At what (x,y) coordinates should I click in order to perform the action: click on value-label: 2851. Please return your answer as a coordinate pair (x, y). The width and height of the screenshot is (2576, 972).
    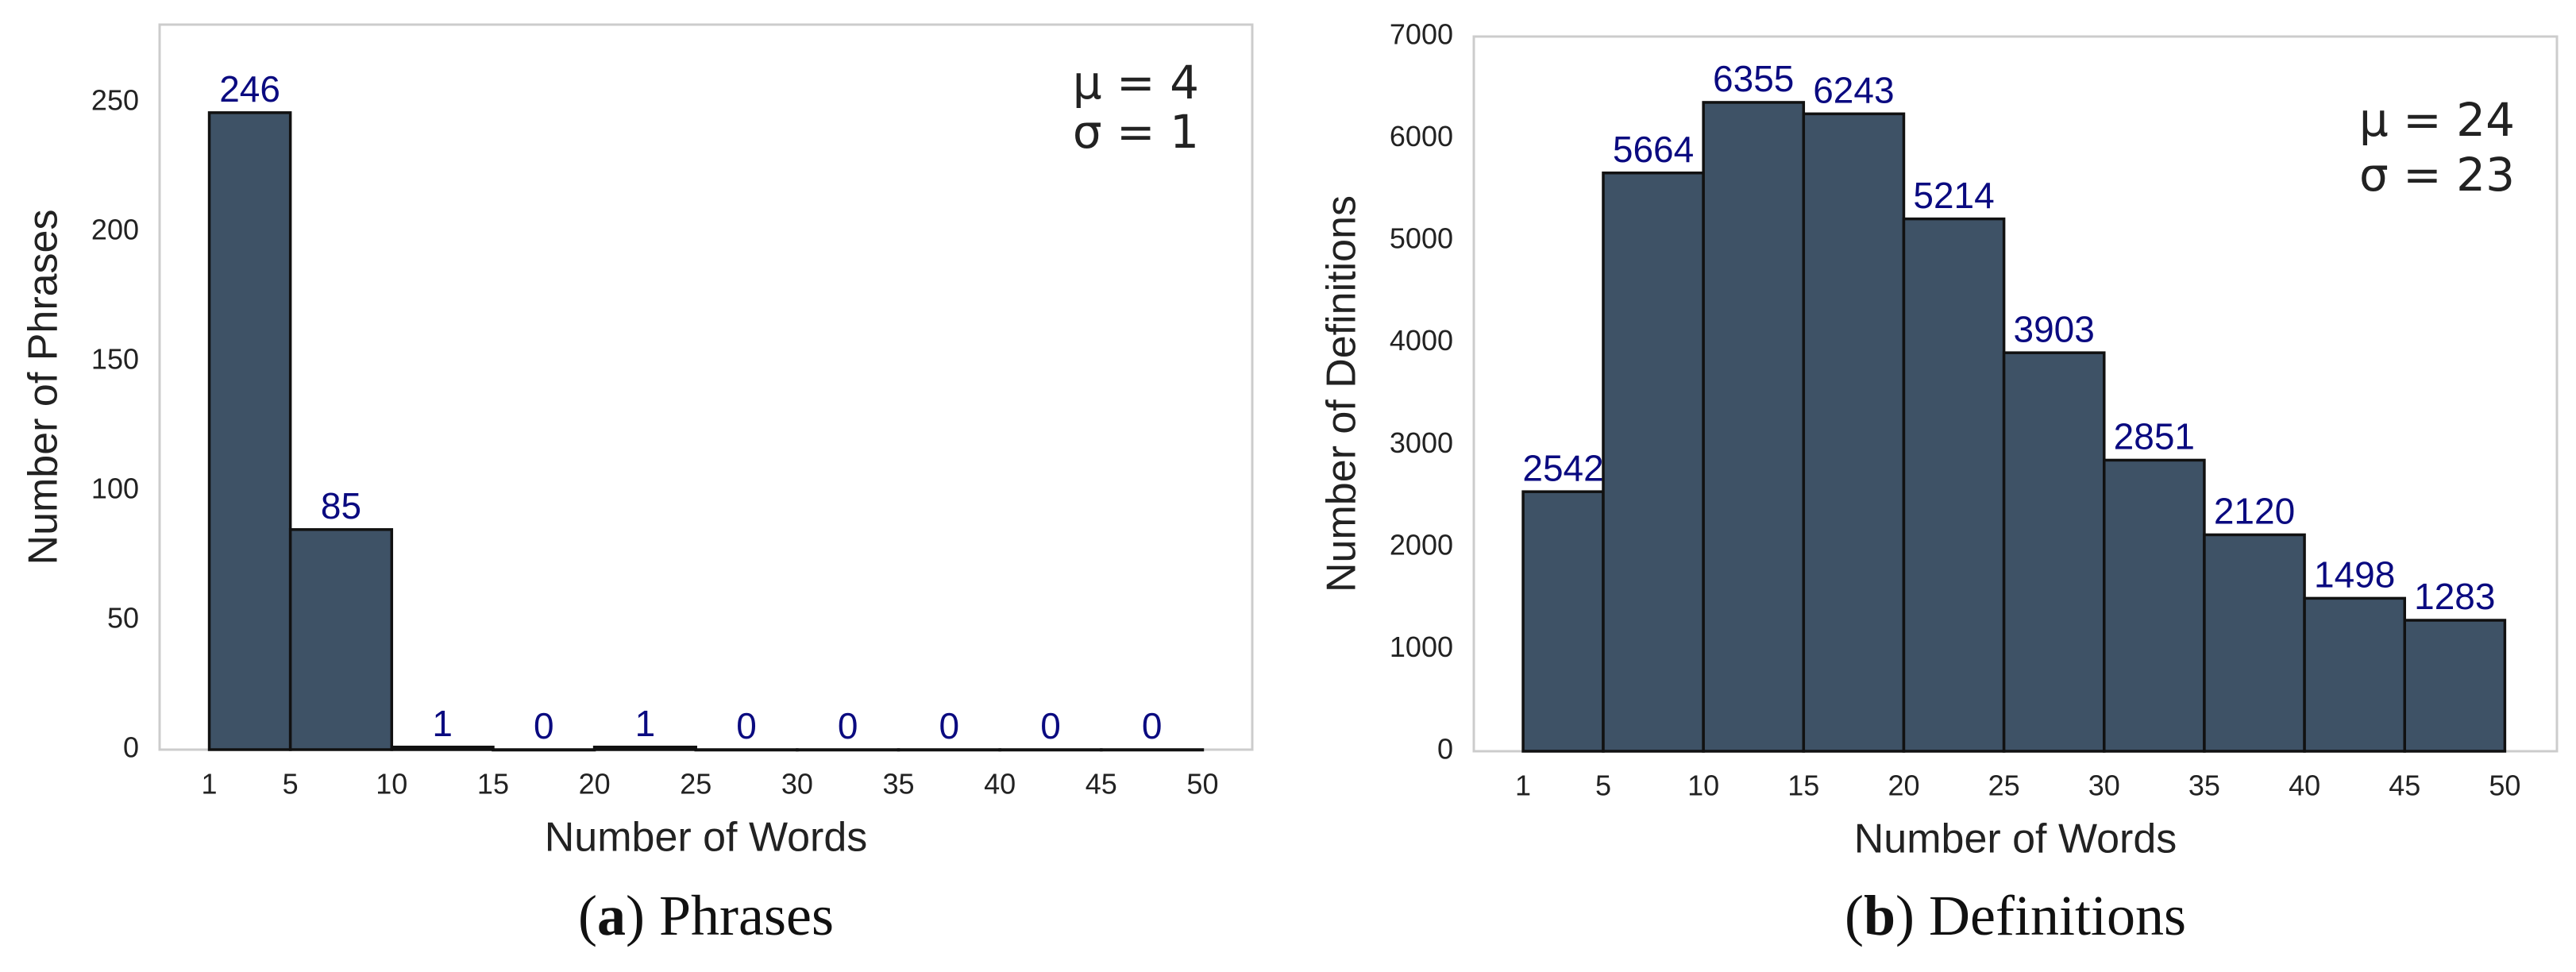
    Looking at the image, I should click on (2154, 436).